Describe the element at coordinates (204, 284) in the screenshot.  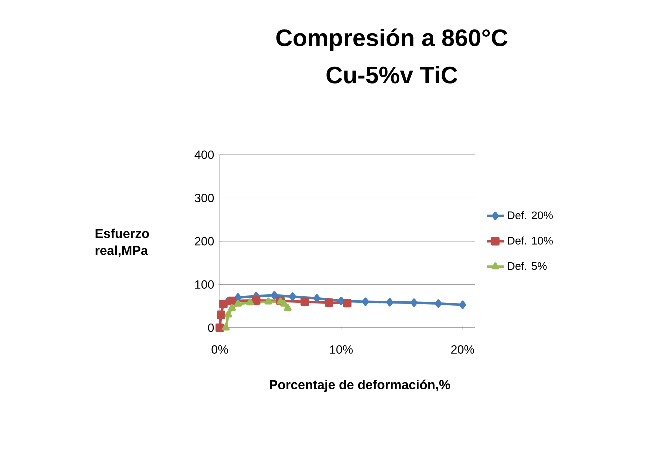
I see `y-tick-label: 100` at that location.